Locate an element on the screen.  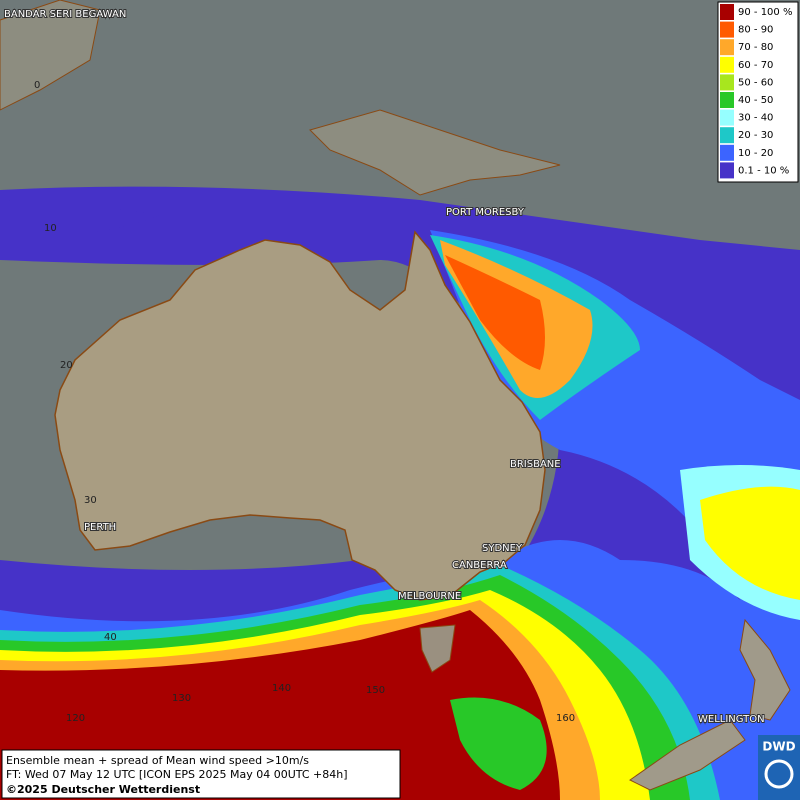
grid-label: 20 is located at coordinates (66, 365).